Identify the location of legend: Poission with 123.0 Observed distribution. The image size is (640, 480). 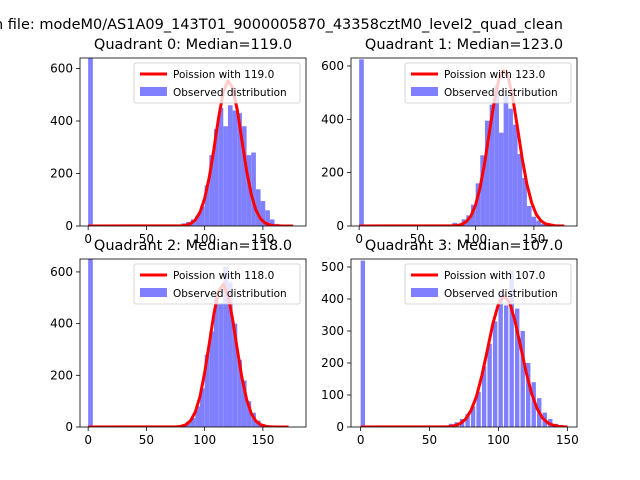
(488, 83).